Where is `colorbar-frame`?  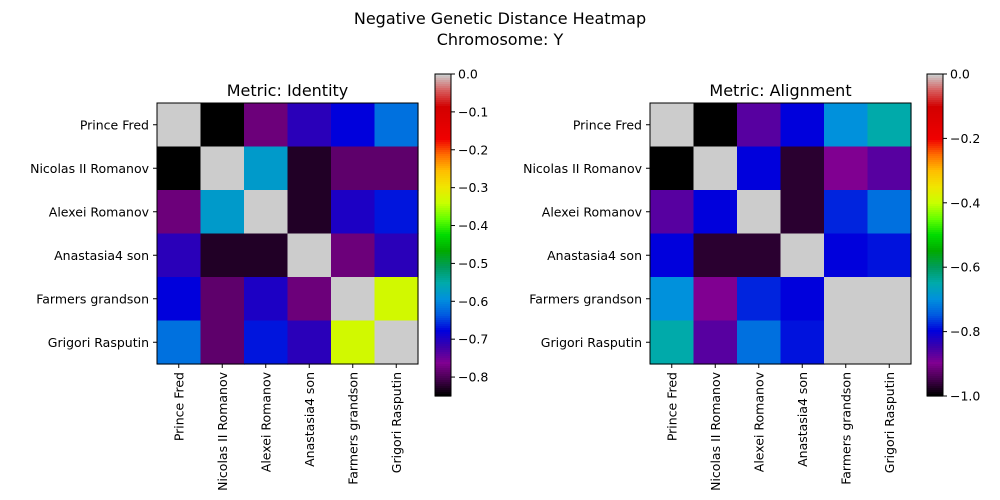 colorbar-frame is located at coordinates (443, 235).